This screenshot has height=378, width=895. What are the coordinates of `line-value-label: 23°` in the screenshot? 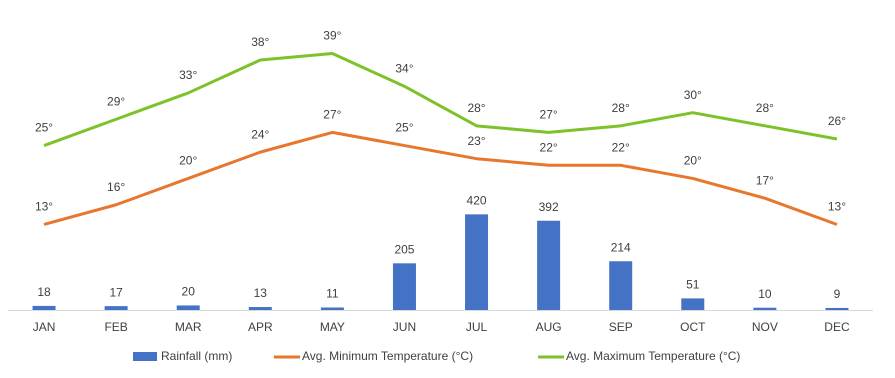 It's located at (476, 141).